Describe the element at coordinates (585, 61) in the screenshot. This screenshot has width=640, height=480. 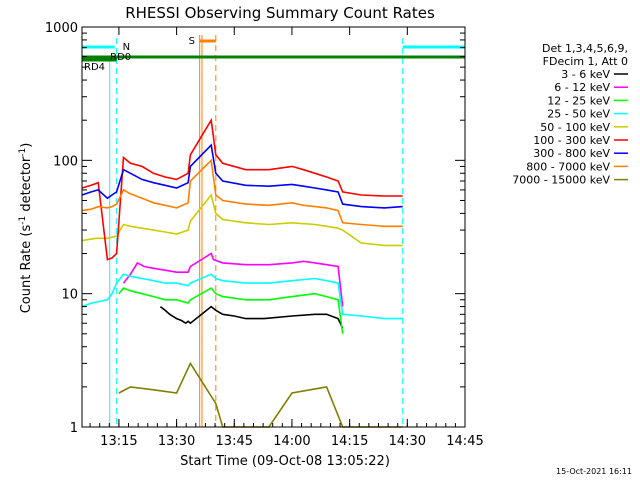
I see `legend-header-2: FDecim 1, Att 0` at that location.